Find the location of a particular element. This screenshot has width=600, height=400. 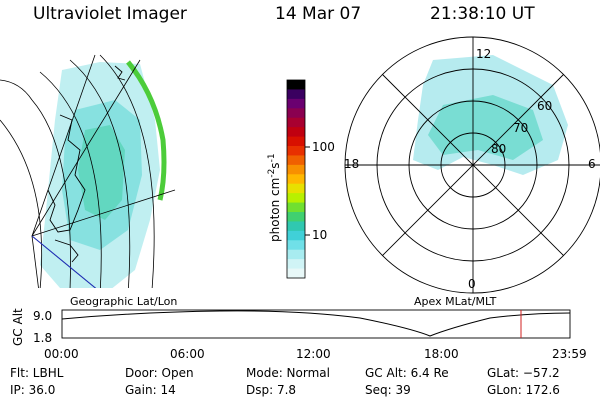

left-panel-label: Geographic Lat/Lon is located at coordinates (123, 301).